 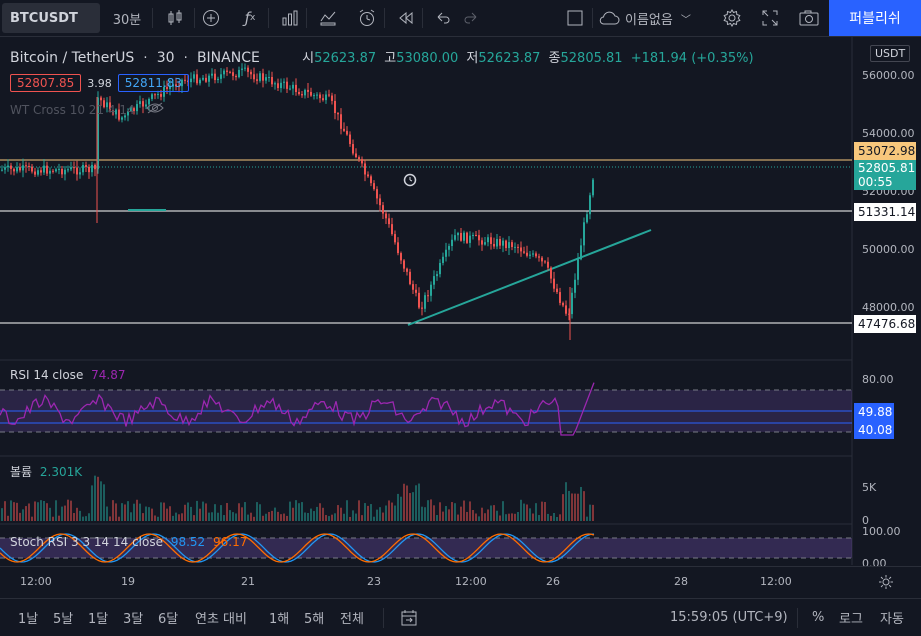 What do you see at coordinates (575, 18) in the screenshot?
I see `fullscreen-layout-icon` at bounding box center [575, 18].